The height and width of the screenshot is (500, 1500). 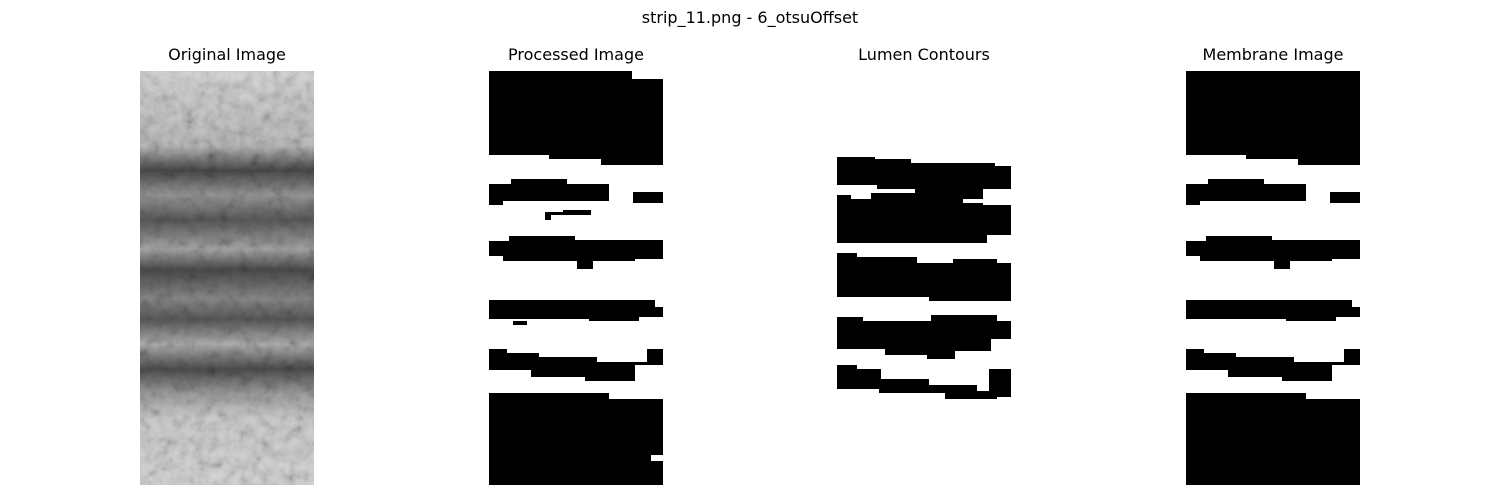 I want to click on membrane-image, so click(x=1273, y=278).